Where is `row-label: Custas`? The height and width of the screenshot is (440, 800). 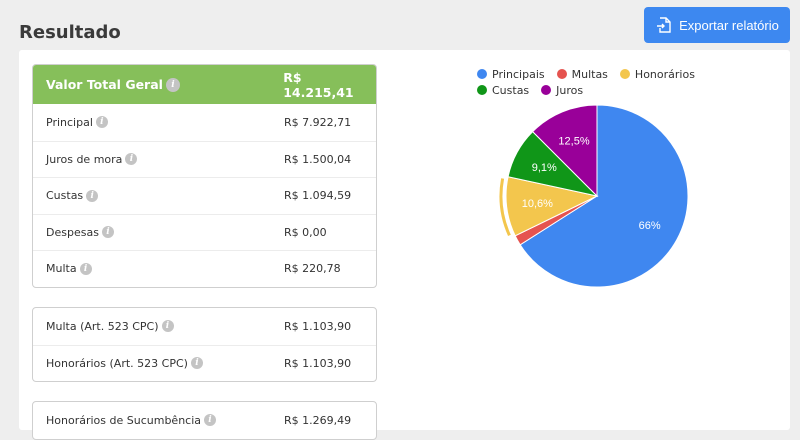 row-label: Custas is located at coordinates (65, 196).